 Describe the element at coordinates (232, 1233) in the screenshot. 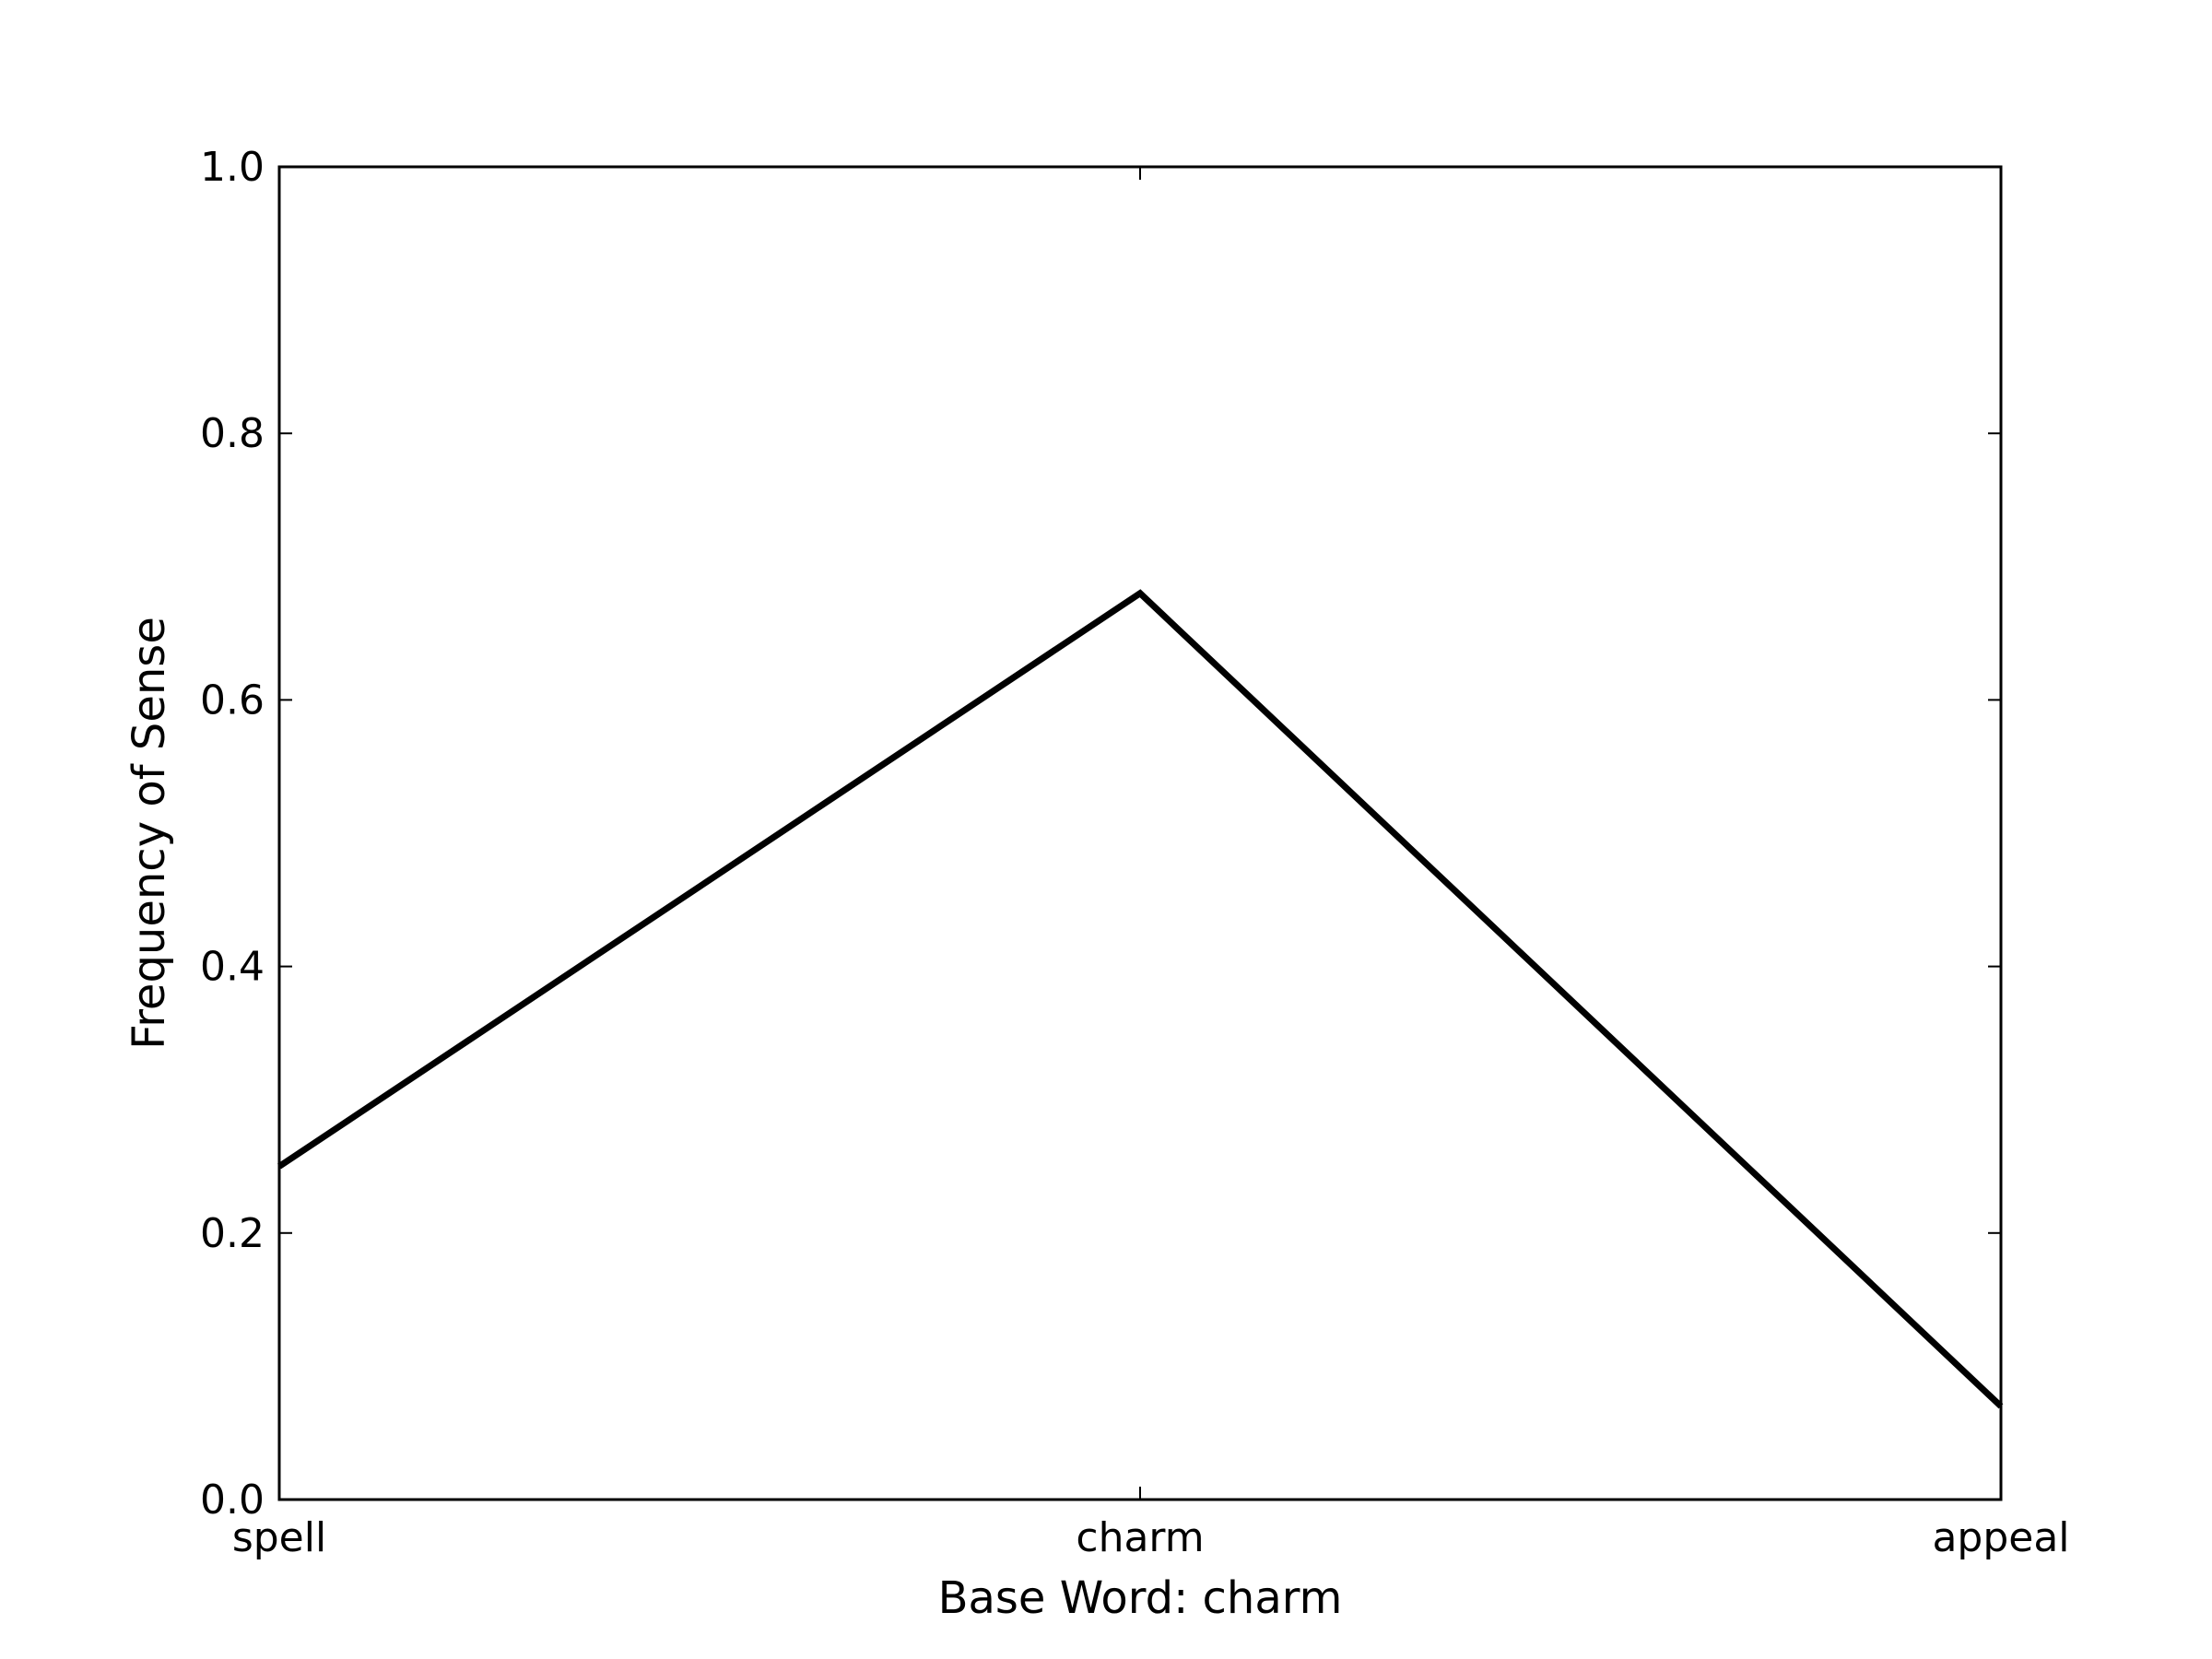

I see `y-tick-label: 0.2` at that location.